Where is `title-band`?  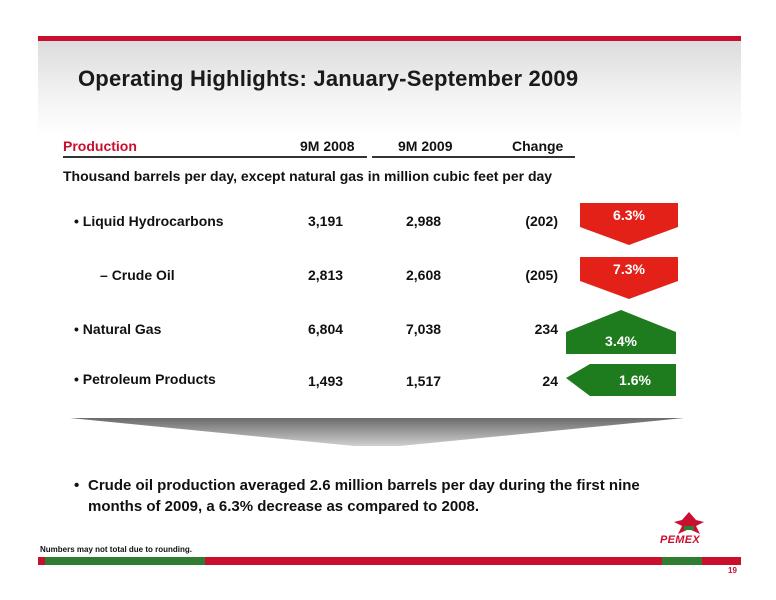
title-band is located at coordinates (389, 88).